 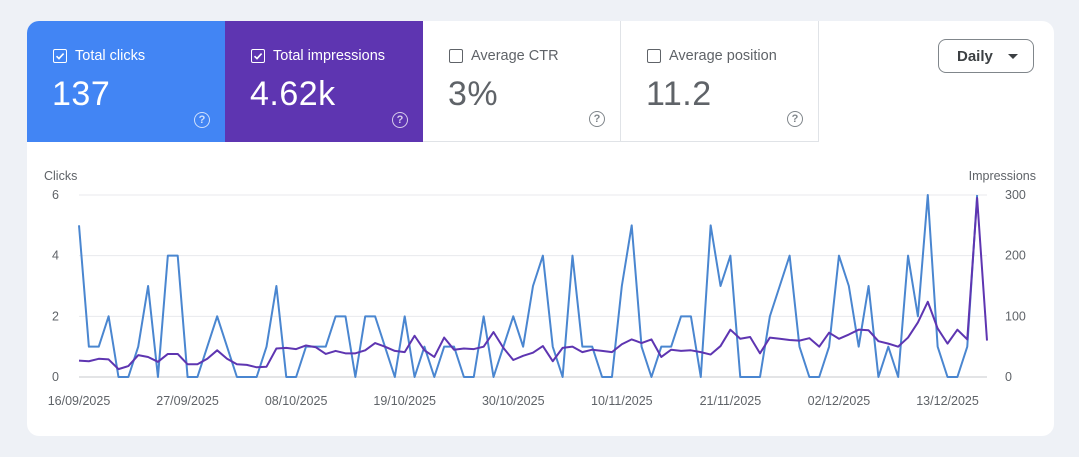 I want to click on left-axis-tick-label: 2, so click(x=55, y=316).